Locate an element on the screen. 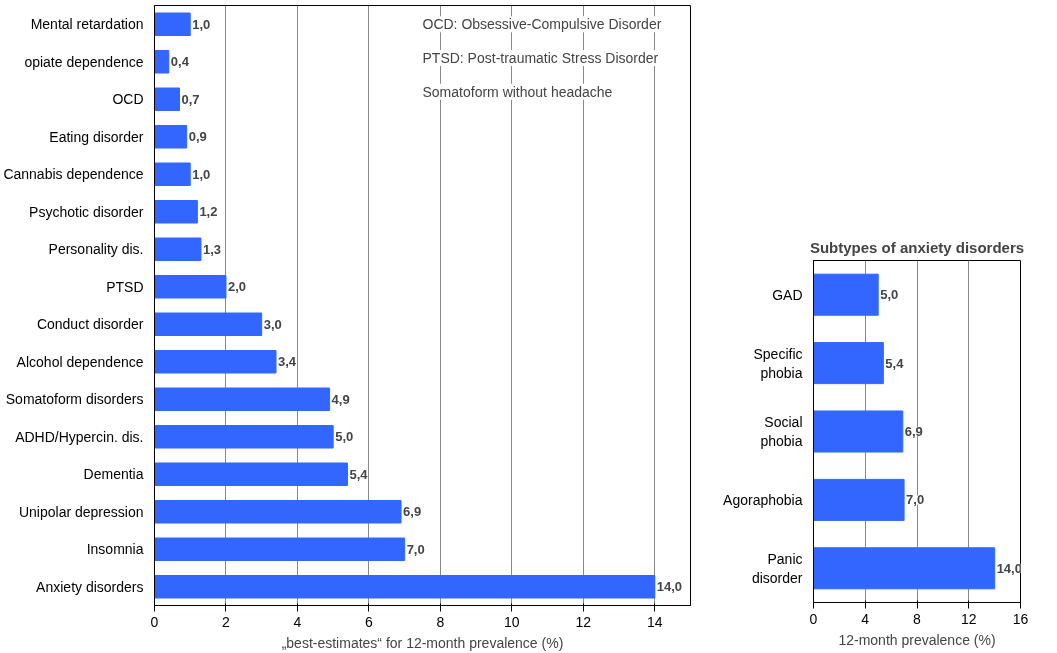 The width and height of the screenshot is (1057, 653). y-tick-label: PTSD is located at coordinates (125, 286).